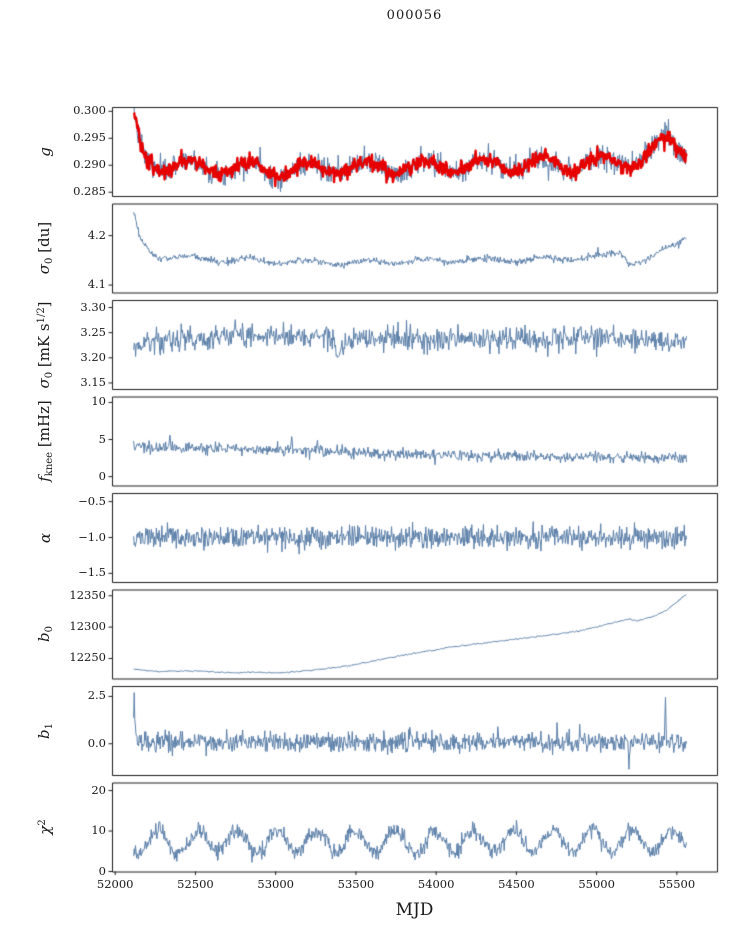 The width and height of the screenshot is (729, 944). What do you see at coordinates (44, 239) in the screenshot?
I see `y-axis-label-part: [du]` at bounding box center [44, 239].